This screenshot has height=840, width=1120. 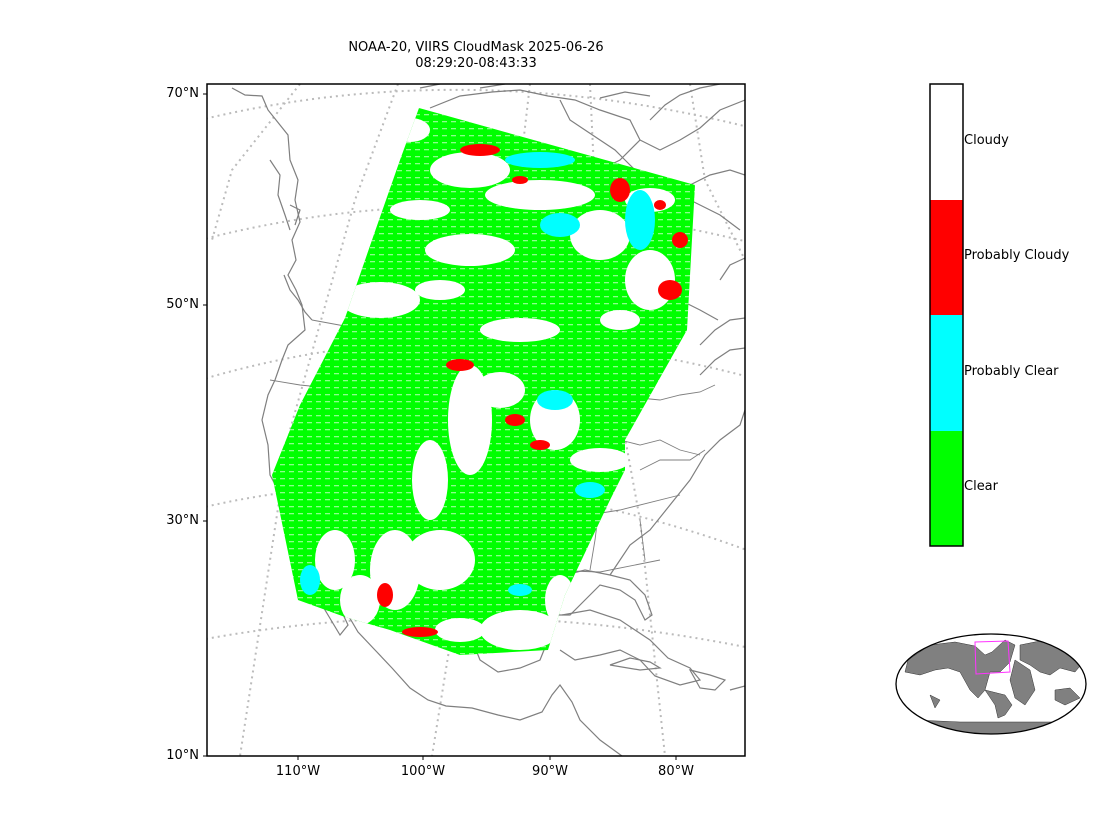 I want to click on lon-label-90w: 90°W, so click(x=550, y=771).